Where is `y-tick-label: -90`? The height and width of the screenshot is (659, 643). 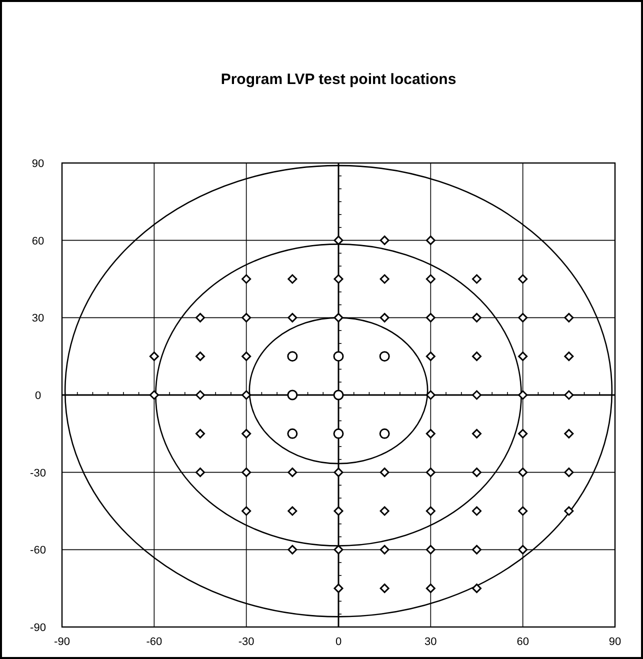
y-tick-label: -90 is located at coordinates (38, 628).